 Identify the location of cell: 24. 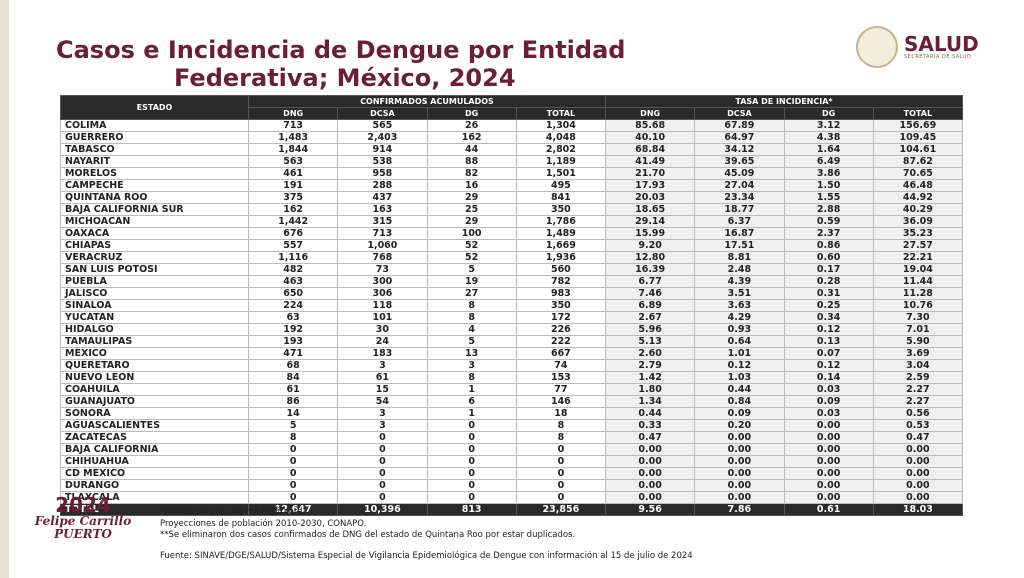
(382, 341).